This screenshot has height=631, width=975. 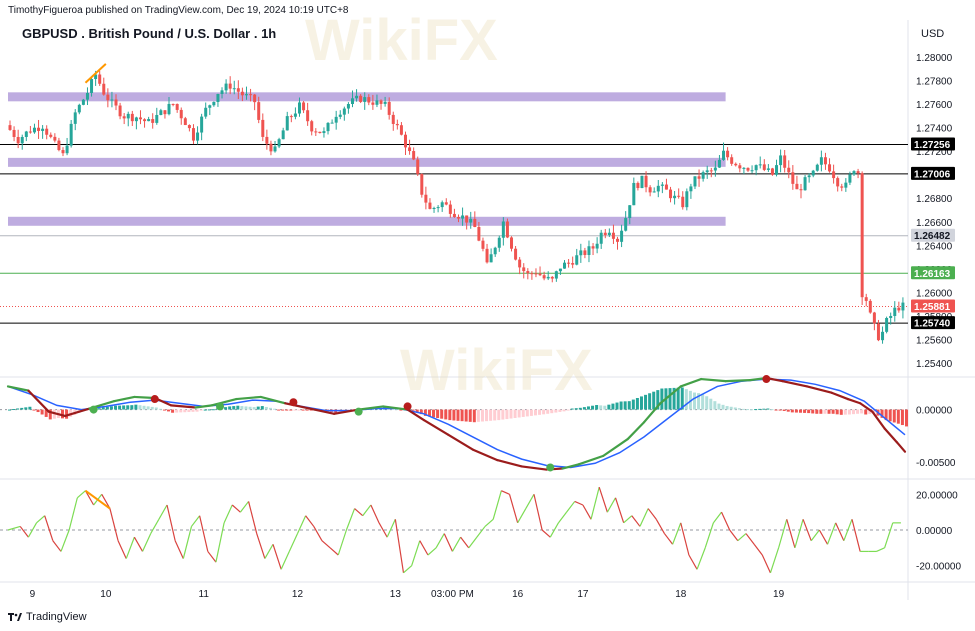 What do you see at coordinates (47, 617) in the screenshot?
I see `tradingview-brand: TradingView` at bounding box center [47, 617].